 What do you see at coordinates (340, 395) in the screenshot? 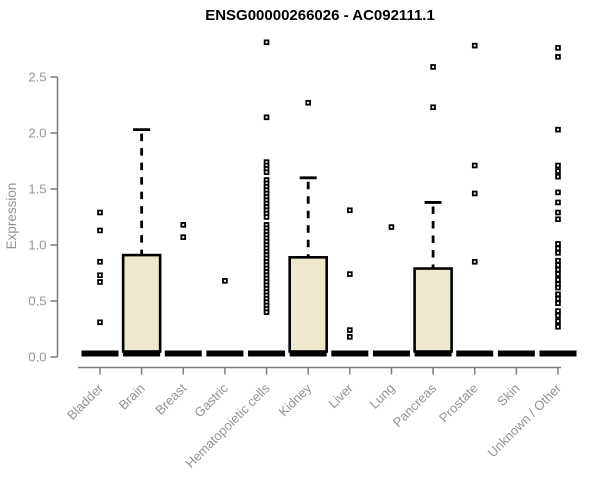
I see `x-tick-label: Liver` at bounding box center [340, 395].